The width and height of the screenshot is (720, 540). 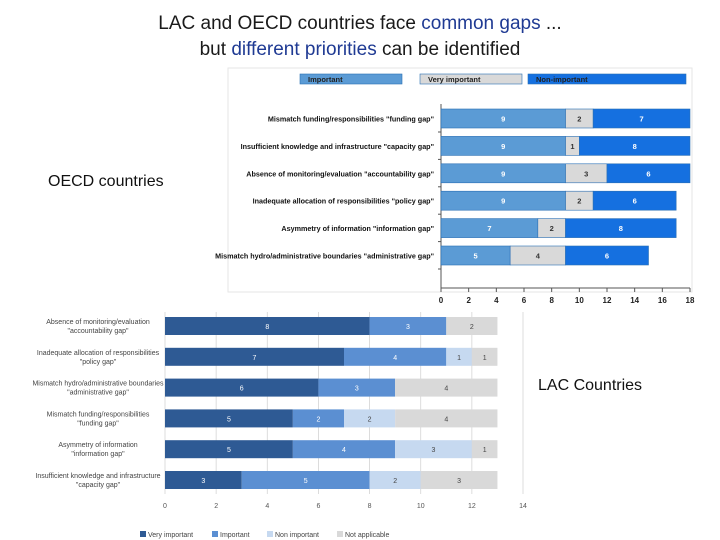 I want to click on oecd-x-tick-label: 8, so click(x=551, y=300).